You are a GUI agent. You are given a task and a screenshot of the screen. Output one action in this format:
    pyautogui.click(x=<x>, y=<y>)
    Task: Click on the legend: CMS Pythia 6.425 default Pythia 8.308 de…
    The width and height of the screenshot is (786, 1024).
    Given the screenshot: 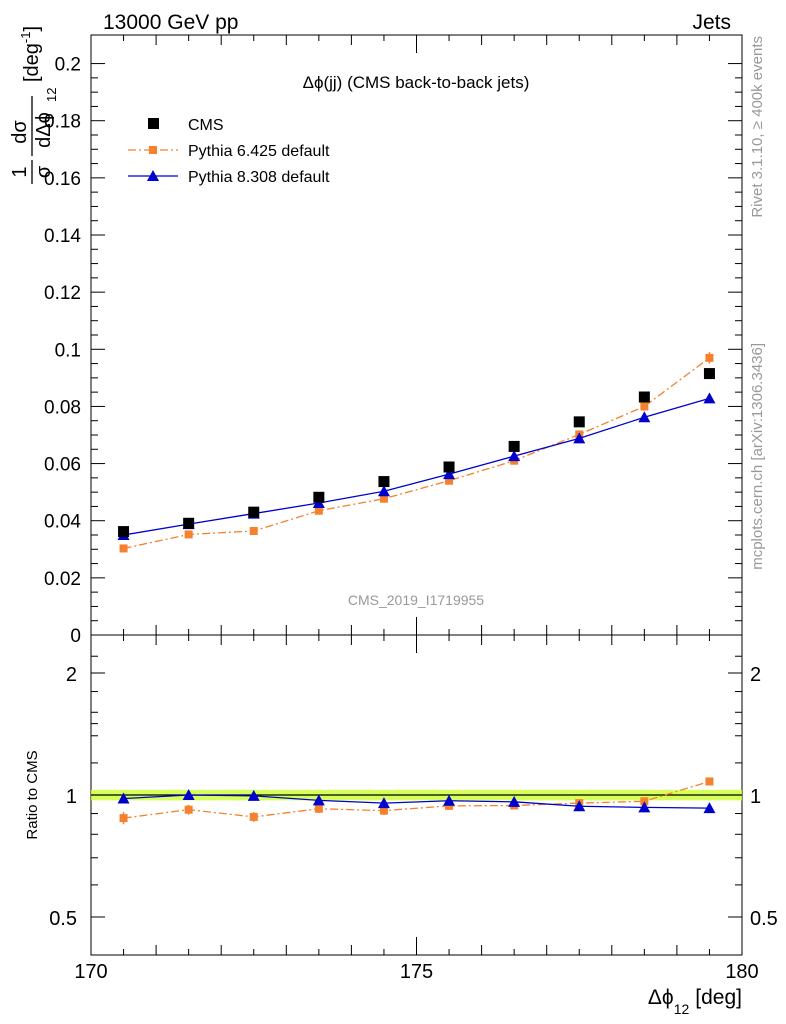 What is the action you would take?
    pyautogui.click(x=229, y=151)
    